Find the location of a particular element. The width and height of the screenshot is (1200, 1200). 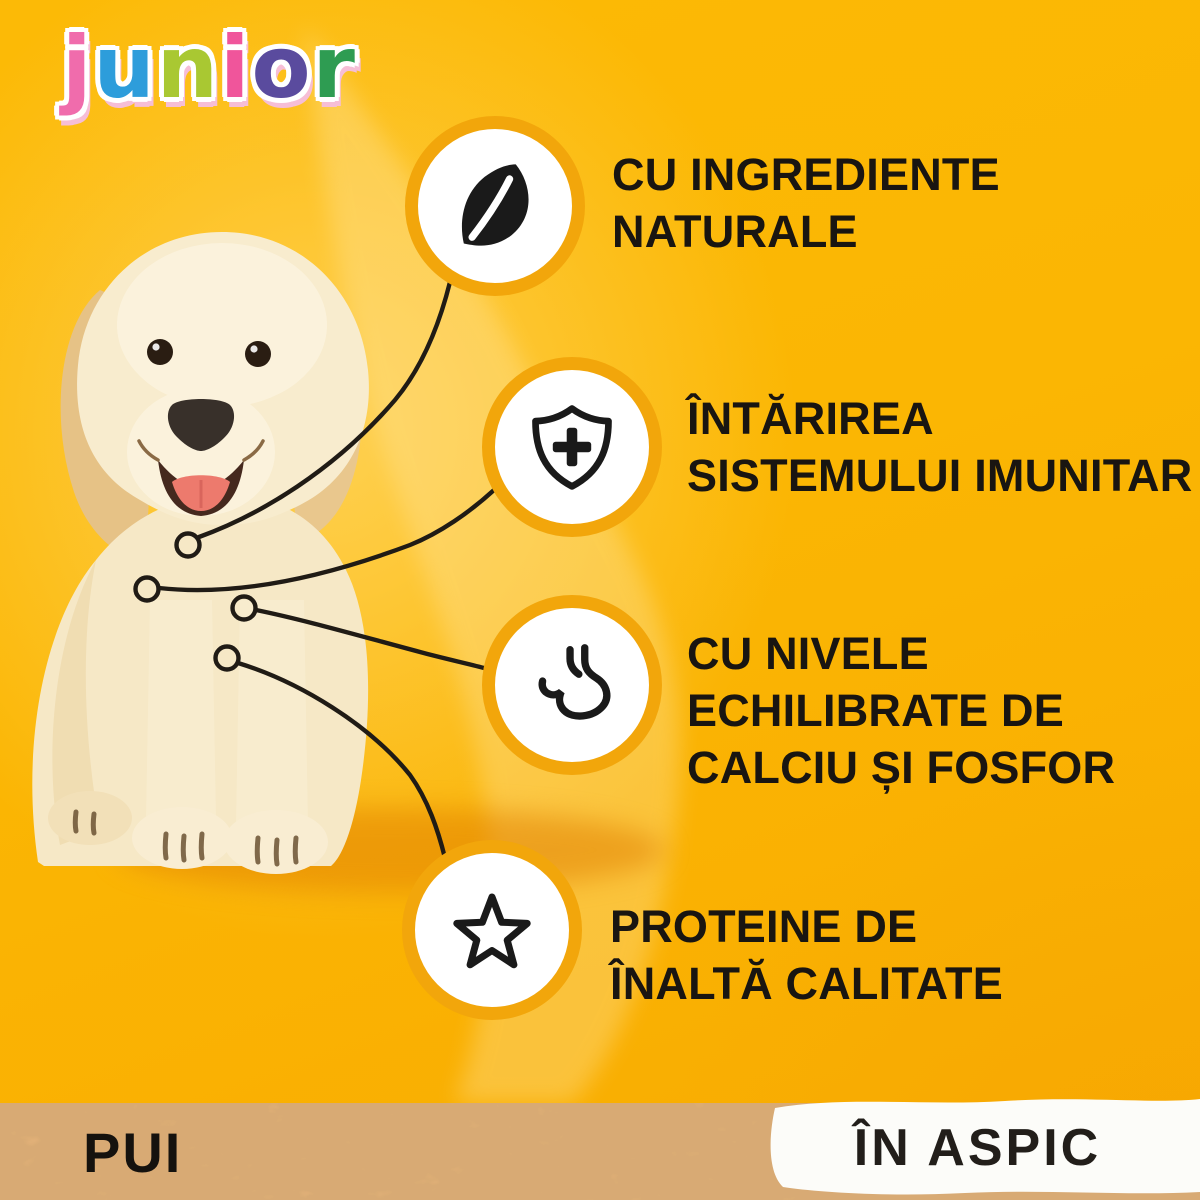

feature-circle-protein is located at coordinates (492, 930).